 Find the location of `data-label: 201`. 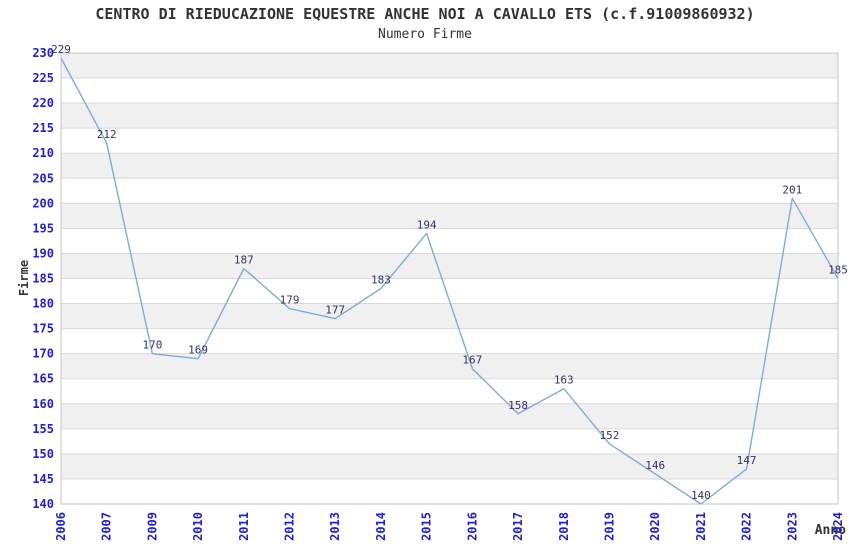

data-label: 201 is located at coordinates (792, 189).